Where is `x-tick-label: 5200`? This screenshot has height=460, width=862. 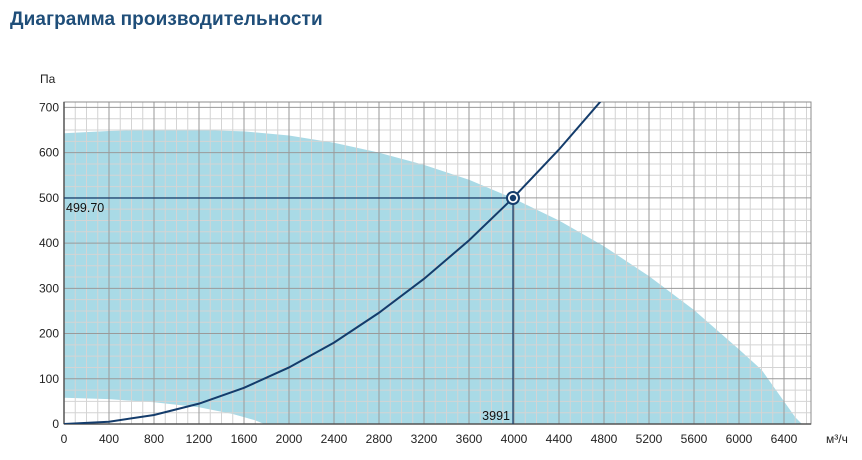 x-tick-label: 5200 is located at coordinates (649, 439).